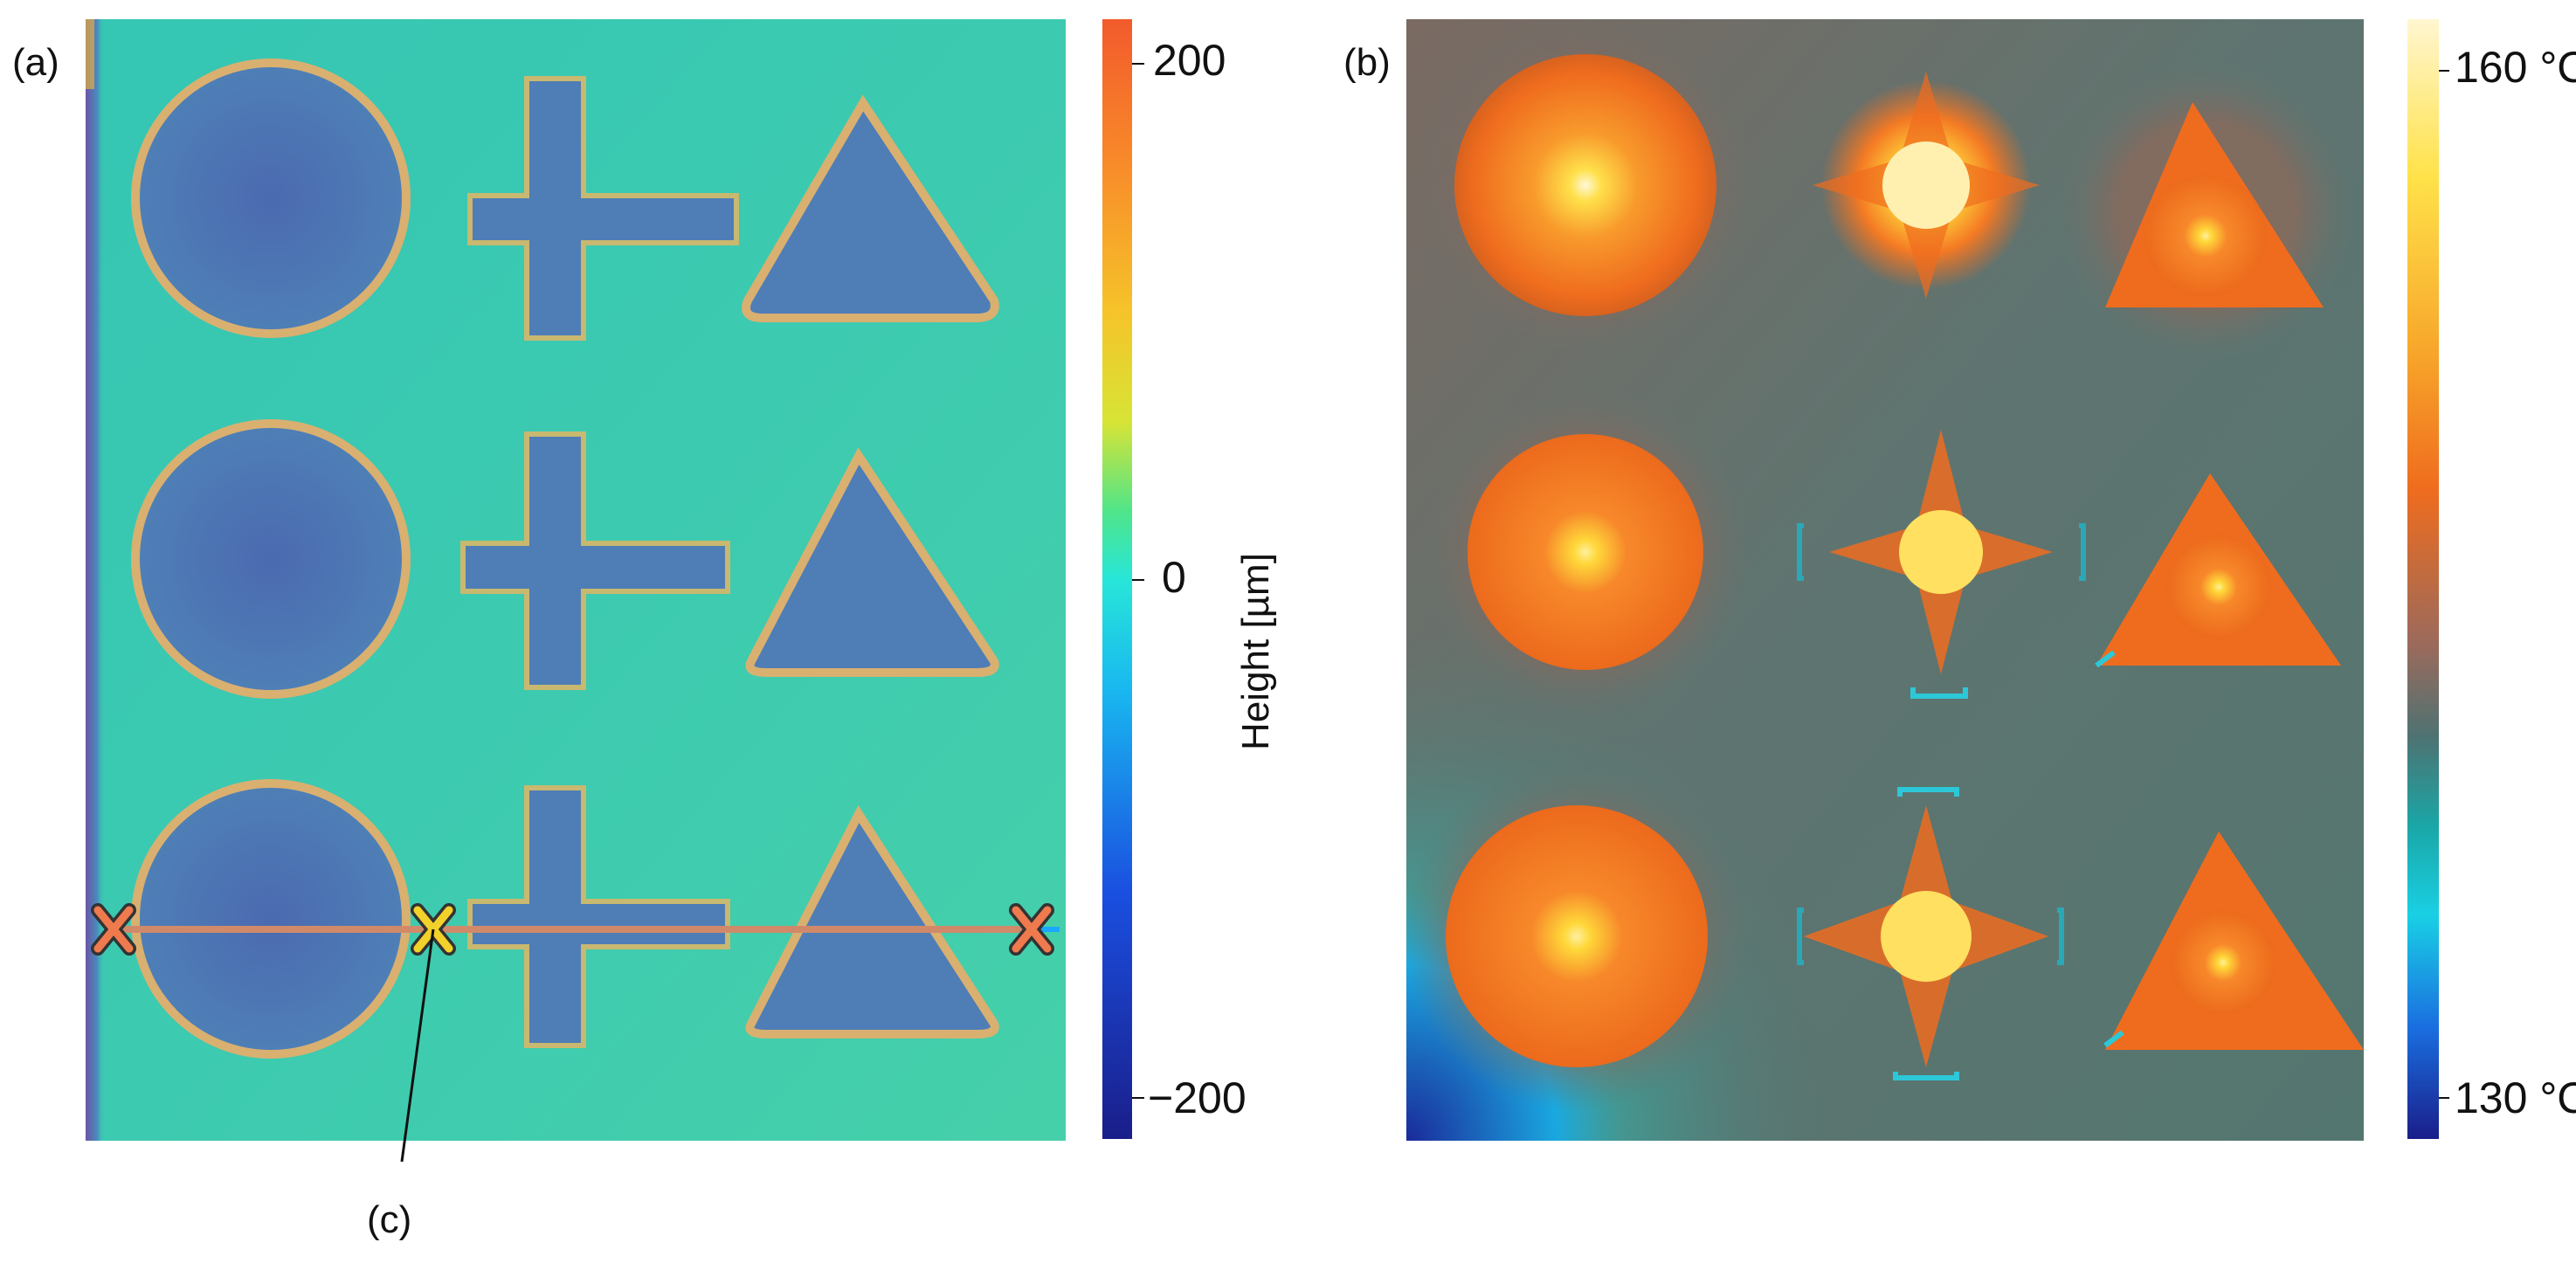  Describe the element at coordinates (1189, 60) in the screenshot. I see `height-tick-max: 200` at that location.